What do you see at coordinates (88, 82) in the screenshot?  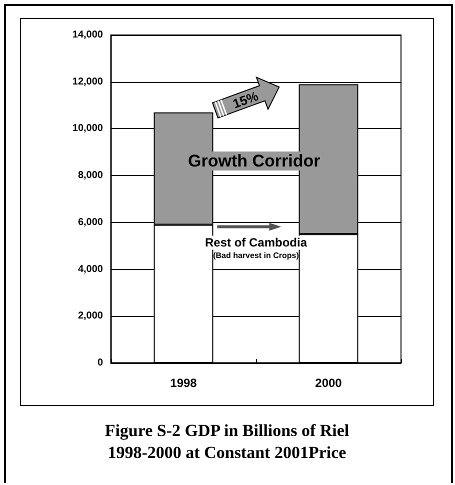 I see `y-tick-label: 12,000` at bounding box center [88, 82].